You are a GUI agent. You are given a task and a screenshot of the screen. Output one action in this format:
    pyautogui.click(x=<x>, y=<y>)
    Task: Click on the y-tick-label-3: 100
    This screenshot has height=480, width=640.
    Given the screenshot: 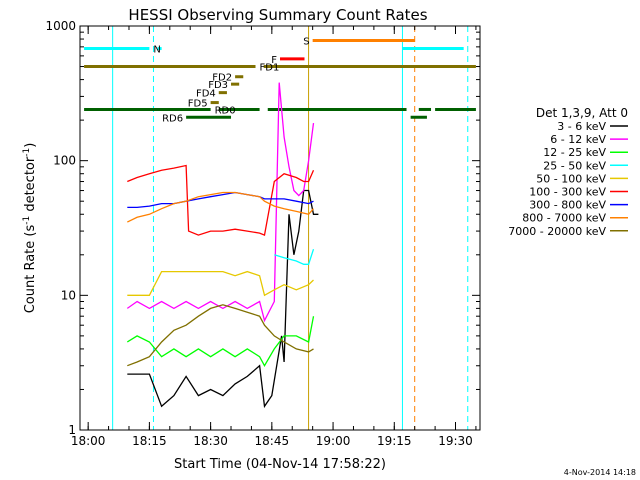 What is the action you would take?
    pyautogui.click(x=64, y=161)
    